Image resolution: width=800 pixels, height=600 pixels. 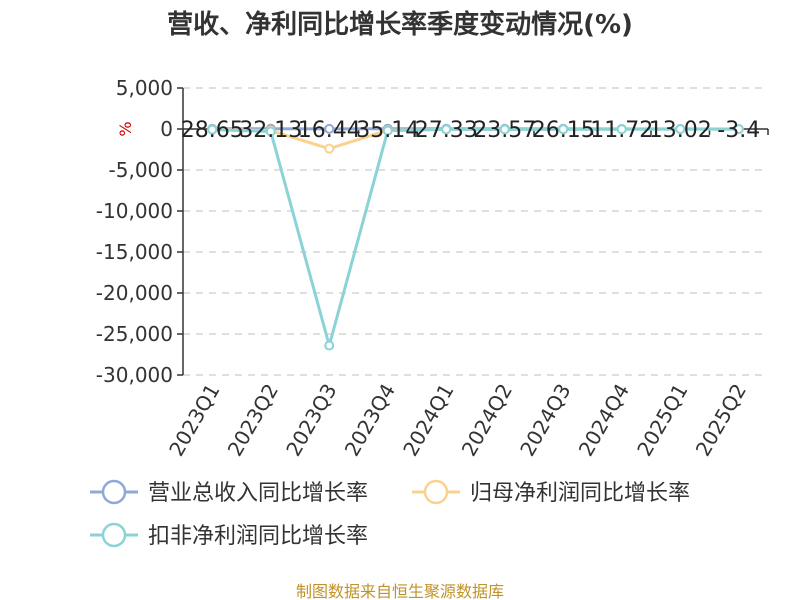 What do you see at coordinates (662, 420) in the screenshot?
I see `x-tick-label: 2025Q1` at bounding box center [662, 420].